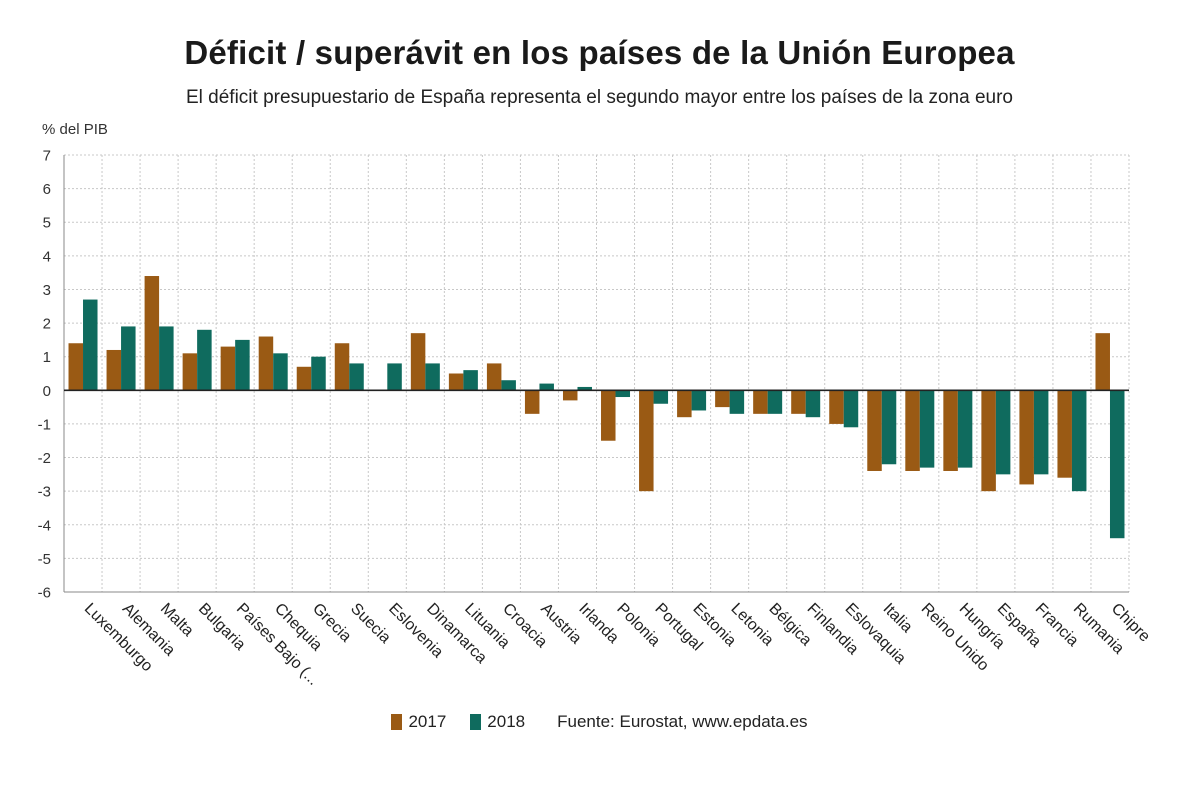 Image resolution: width=1199 pixels, height=808 pixels. Describe the element at coordinates (47, 189) in the screenshot. I see `y-tick-label: 6` at that location.